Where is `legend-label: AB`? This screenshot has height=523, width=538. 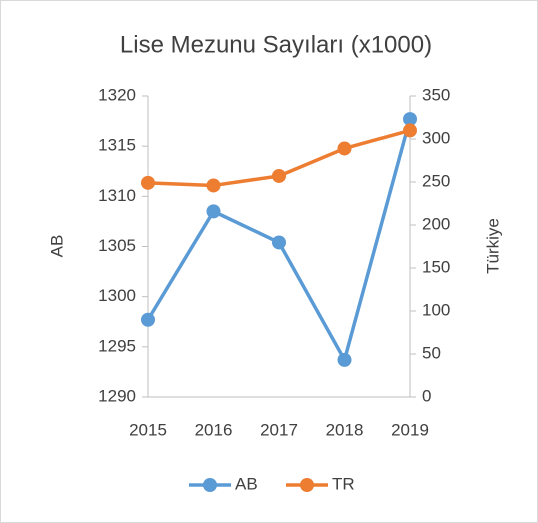
legend-label: AB is located at coordinates (246, 483).